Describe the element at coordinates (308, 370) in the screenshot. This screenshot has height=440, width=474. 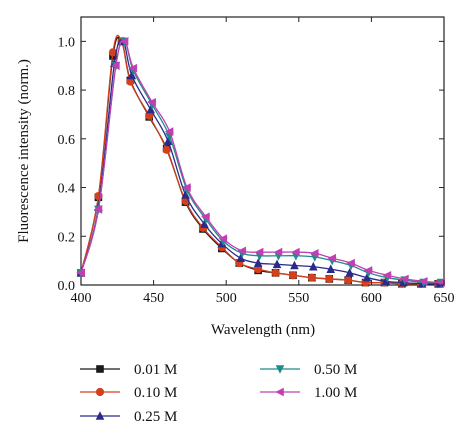
I see `legend-item: 0.50 M` at that location.